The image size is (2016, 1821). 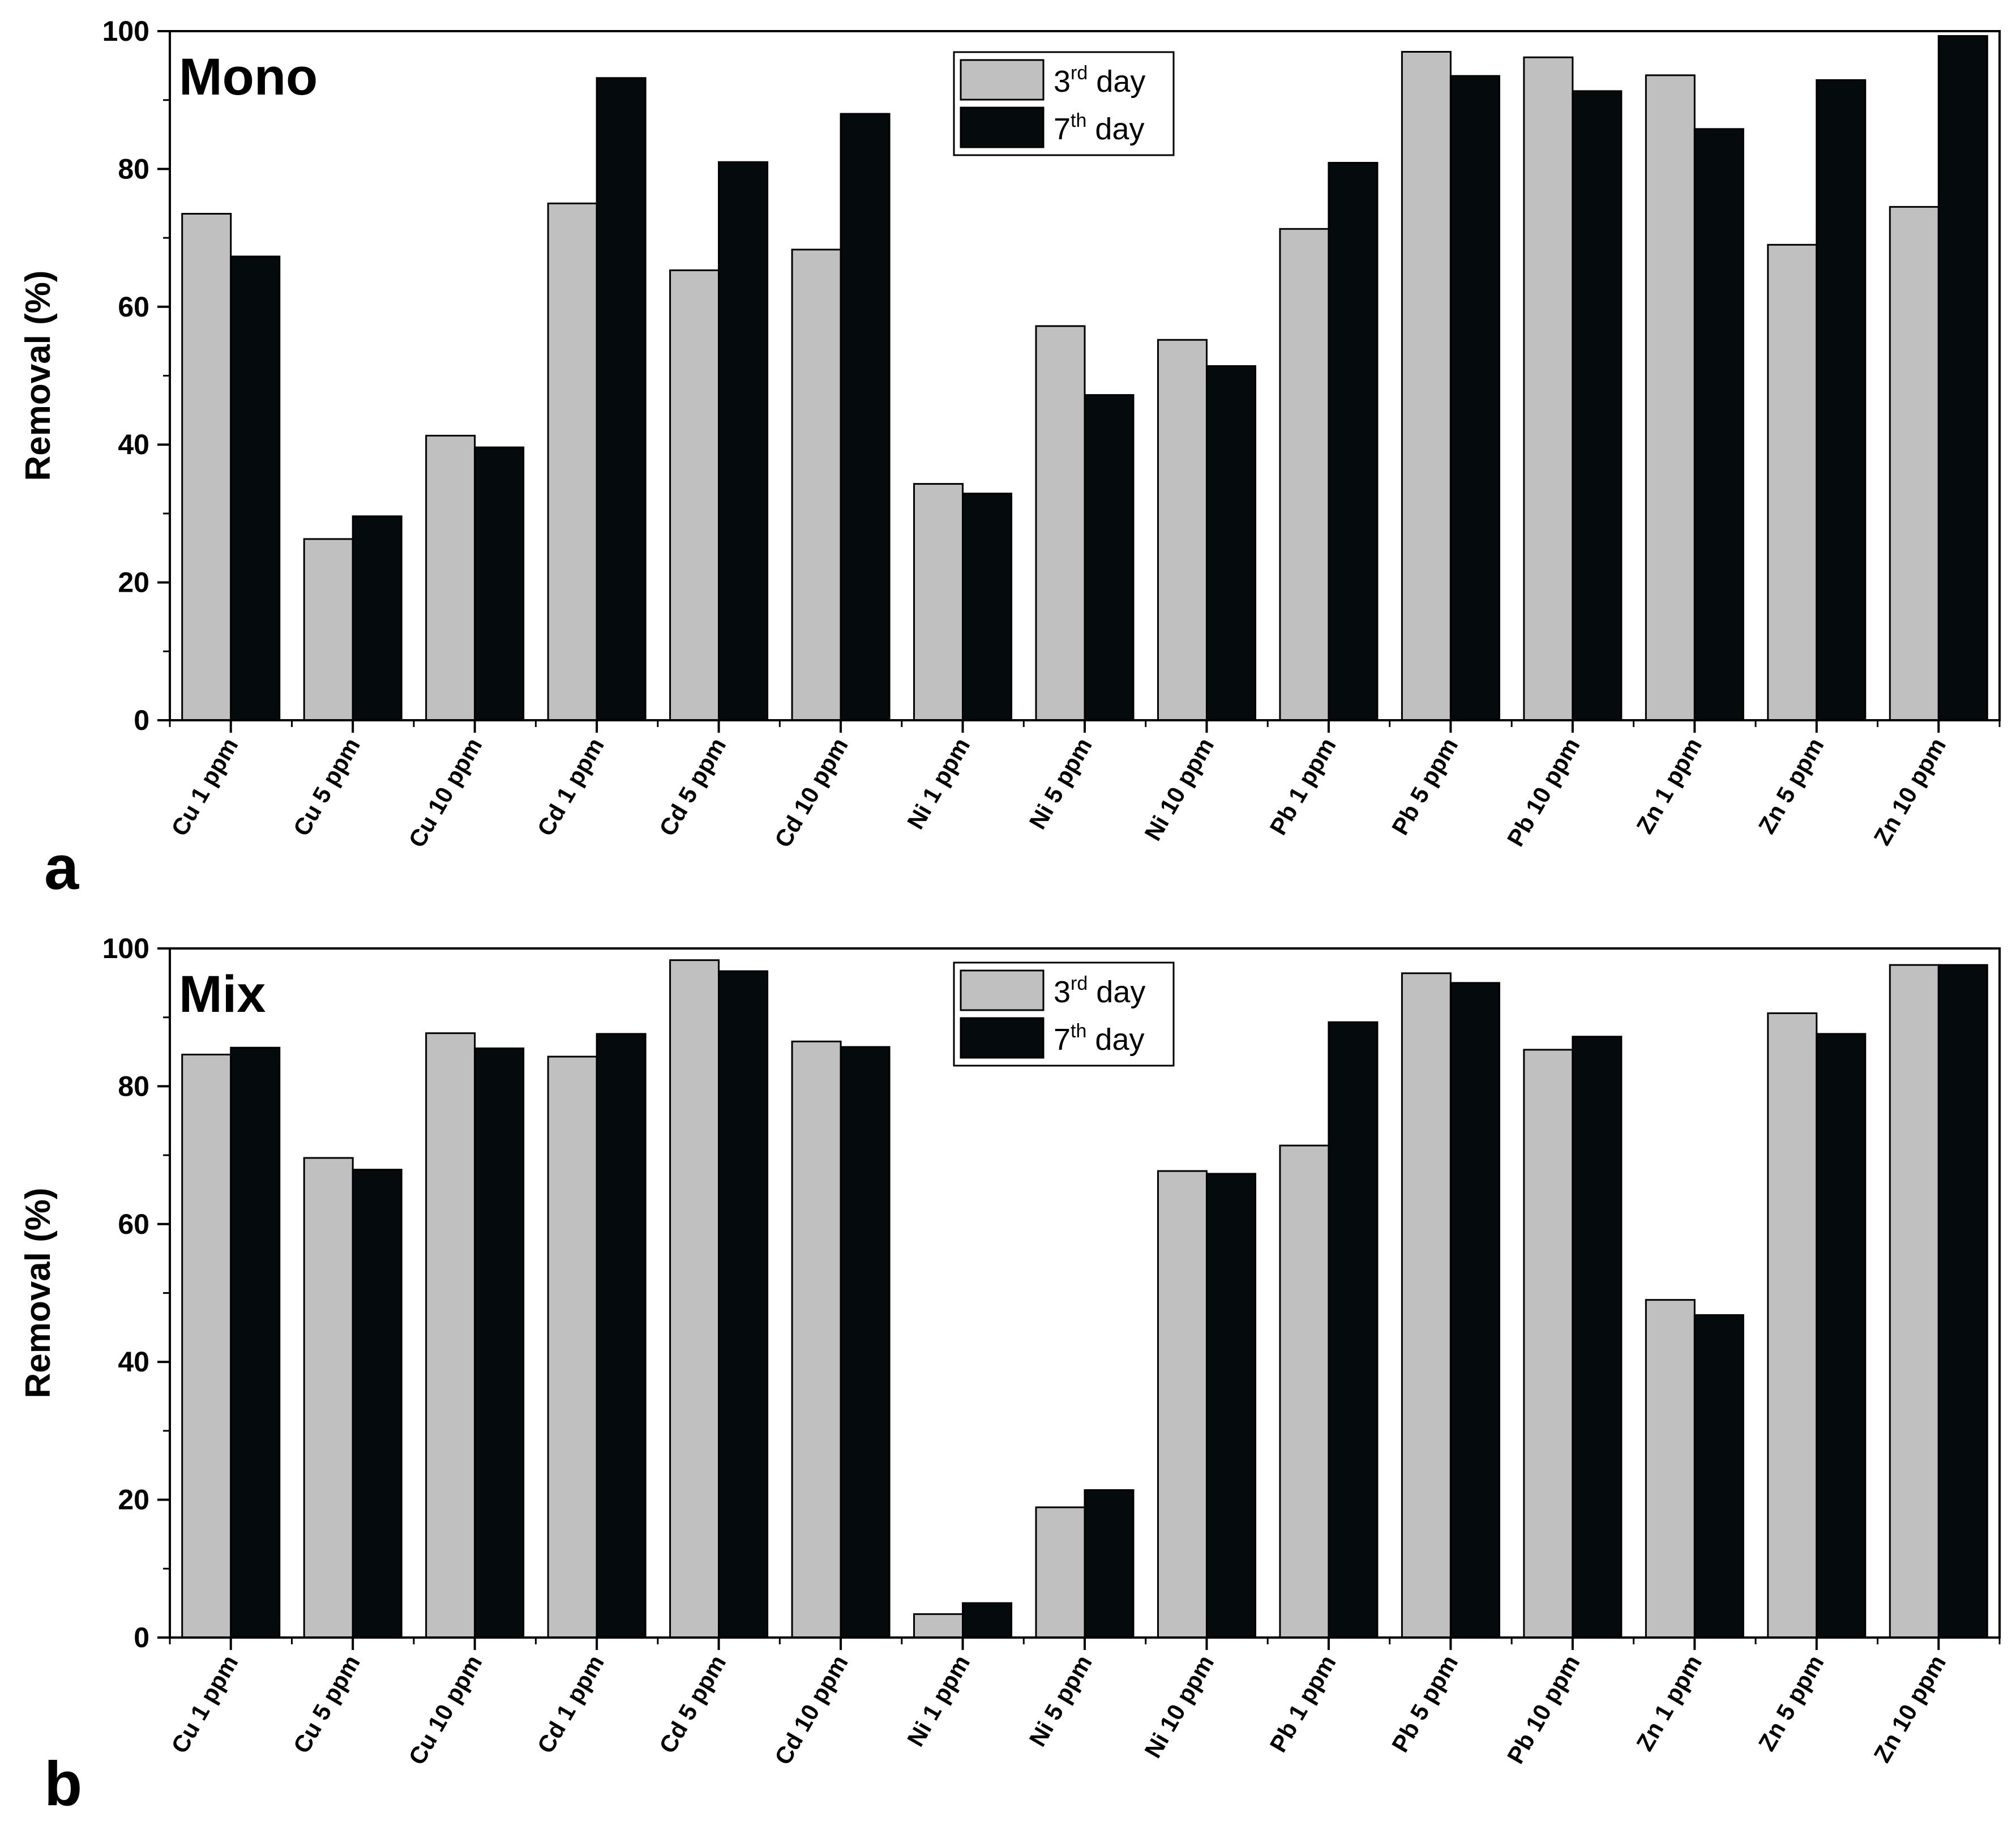 I want to click on panel-letter: a, so click(x=61, y=868).